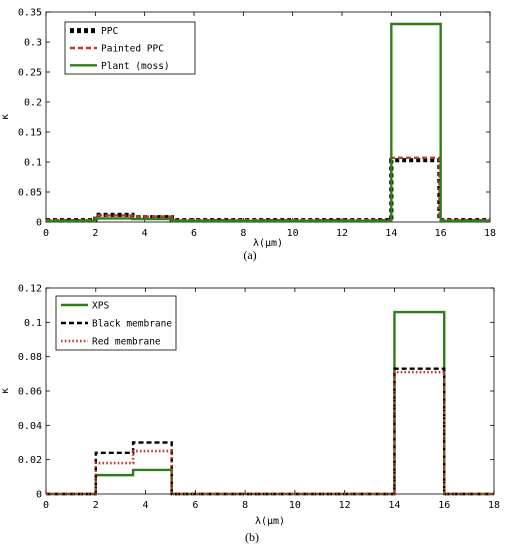 The width and height of the screenshot is (508, 550). I want to click on y-tick-label: 0.12, so click(30, 289).